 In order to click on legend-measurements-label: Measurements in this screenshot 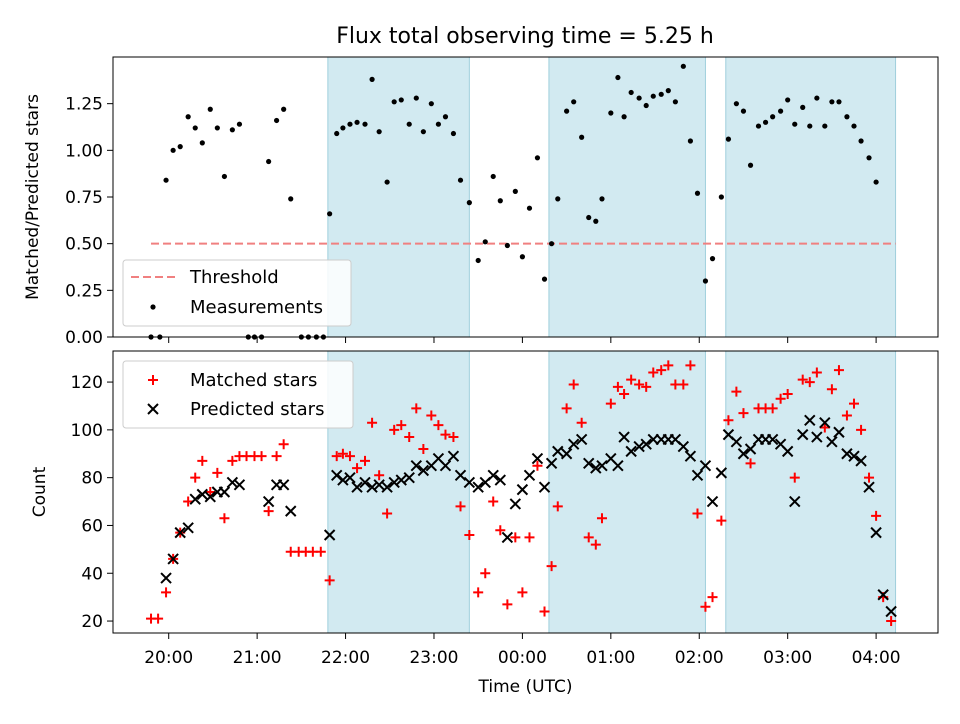, I will do `click(256, 307)`.